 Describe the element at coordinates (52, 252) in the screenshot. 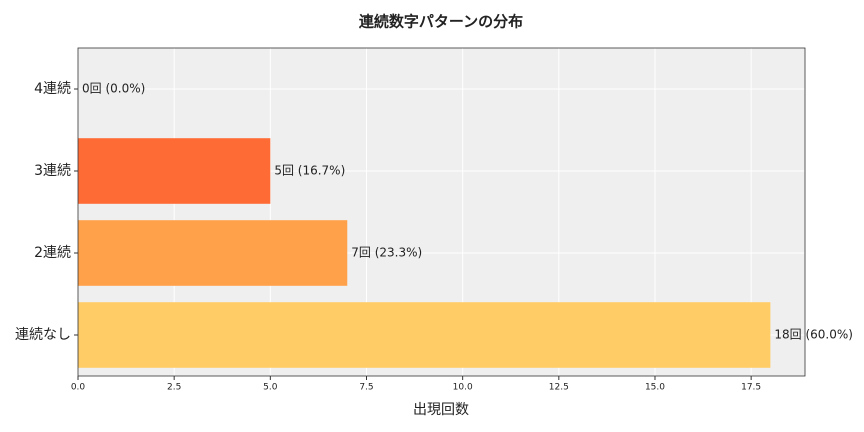

I see `y-tick-label: 2連続` at that location.